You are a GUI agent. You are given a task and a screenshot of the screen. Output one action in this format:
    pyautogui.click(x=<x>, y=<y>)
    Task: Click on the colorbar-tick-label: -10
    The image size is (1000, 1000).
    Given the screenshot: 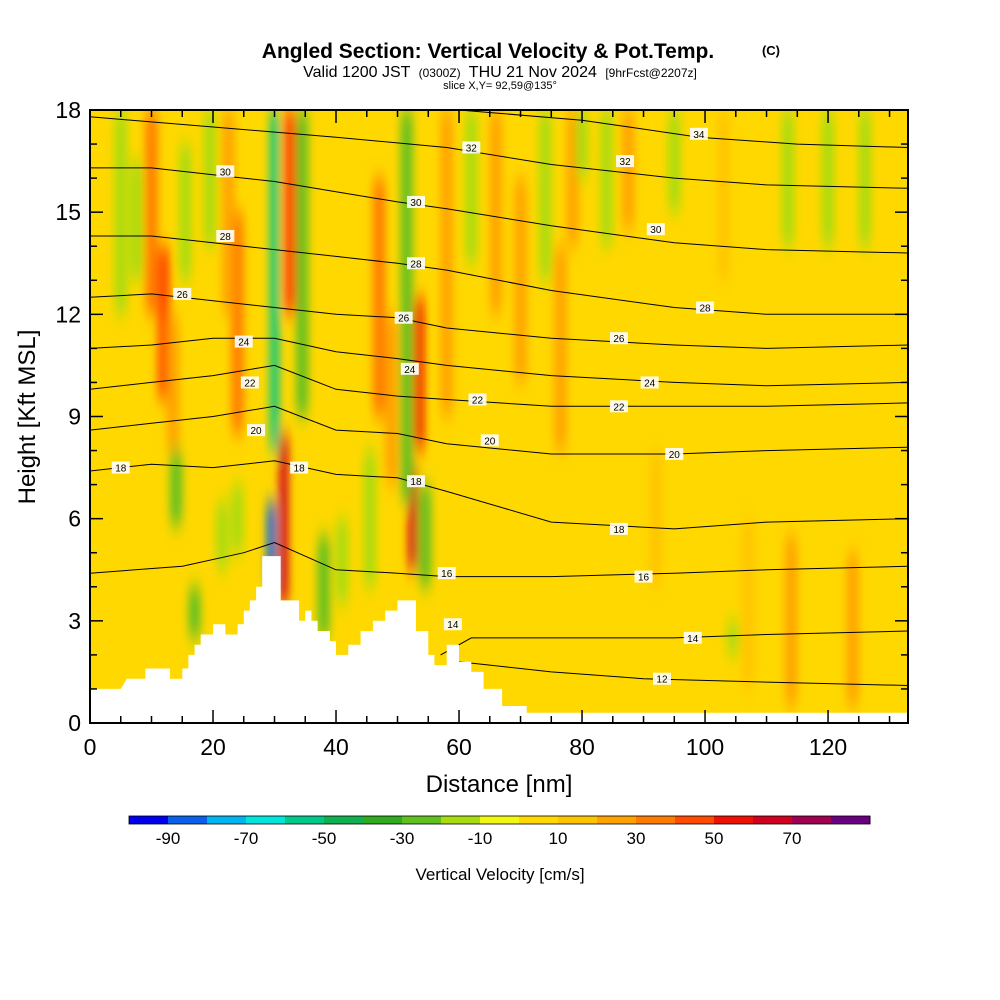 What is the action you would take?
    pyautogui.click(x=480, y=838)
    